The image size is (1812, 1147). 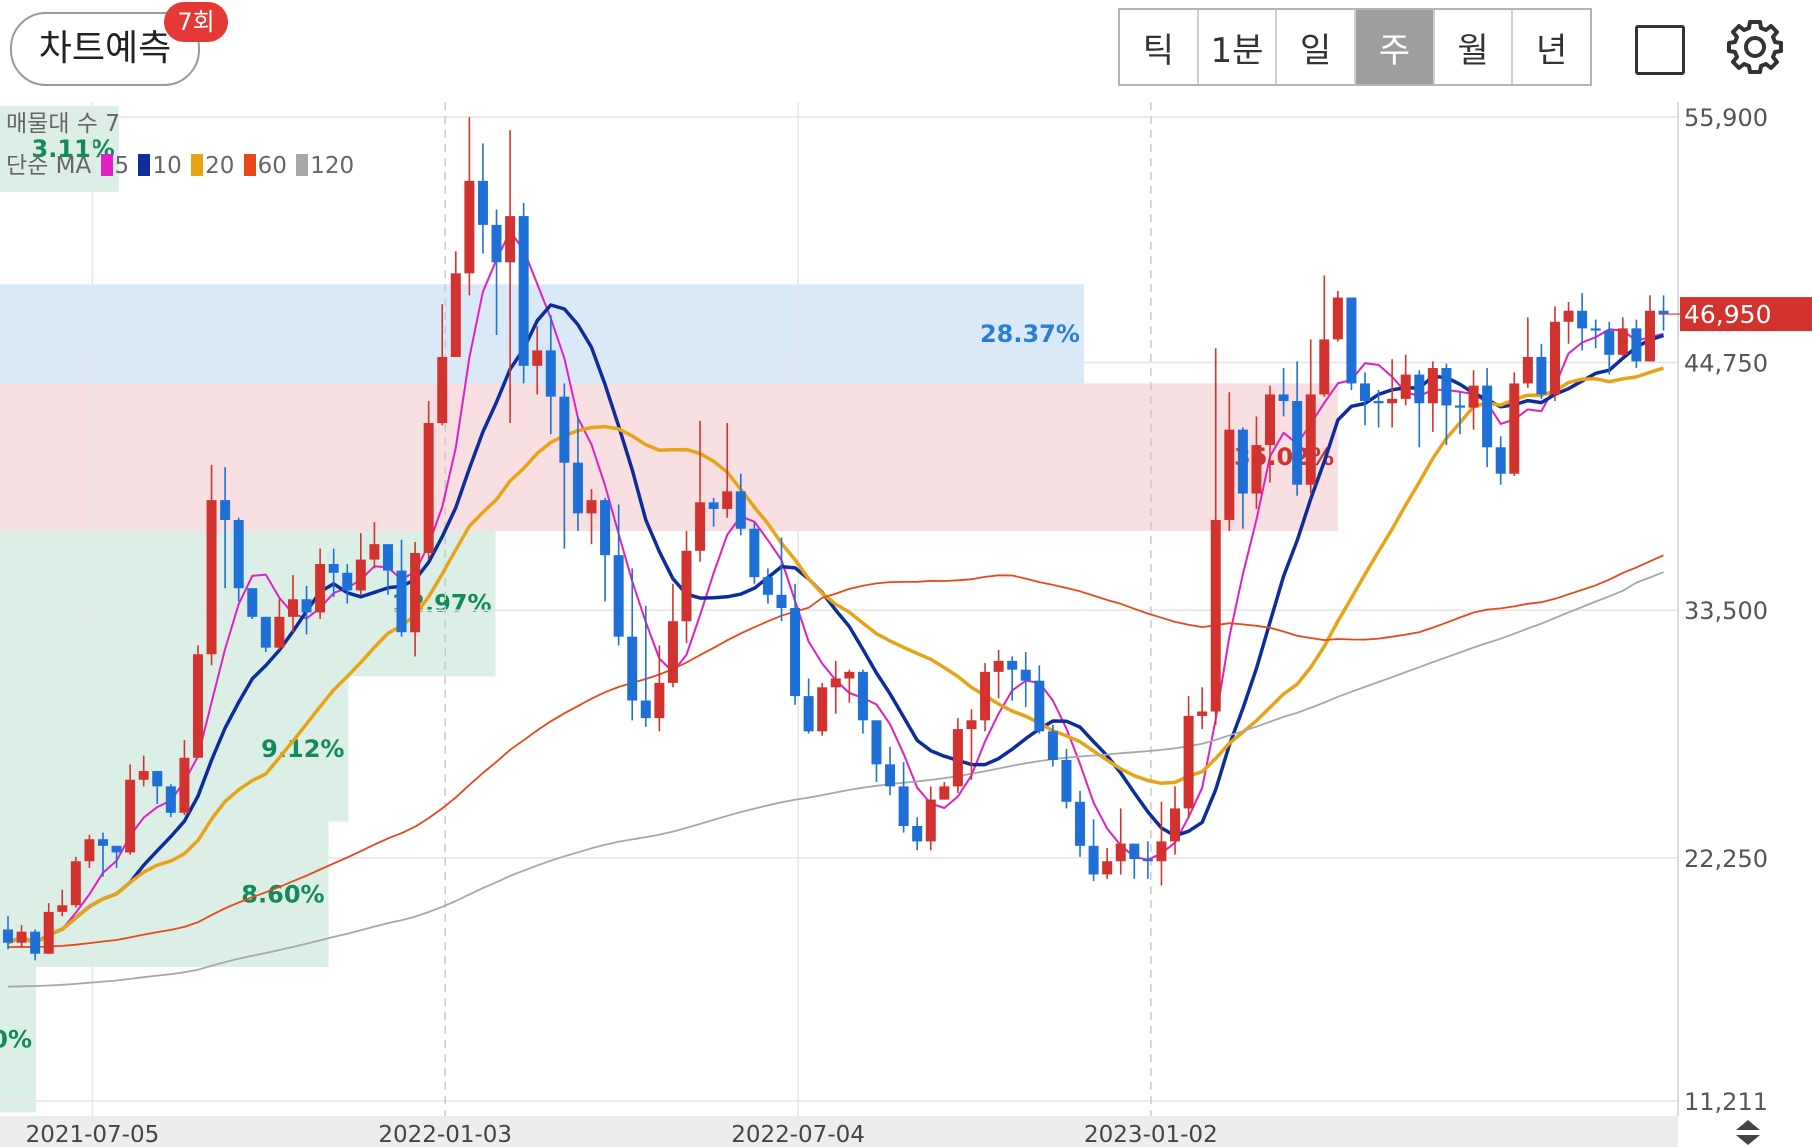 I want to click on square-icon, so click(x=1660, y=50).